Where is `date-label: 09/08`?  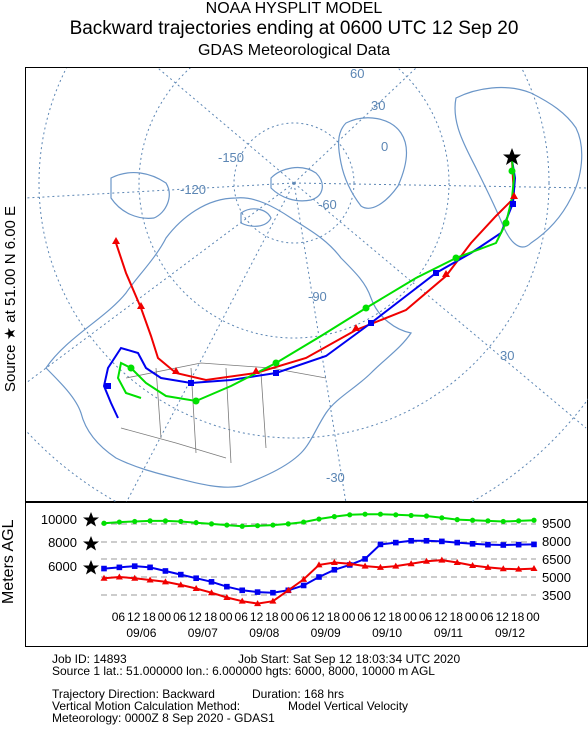
date-label: 09/08 is located at coordinates (264, 633).